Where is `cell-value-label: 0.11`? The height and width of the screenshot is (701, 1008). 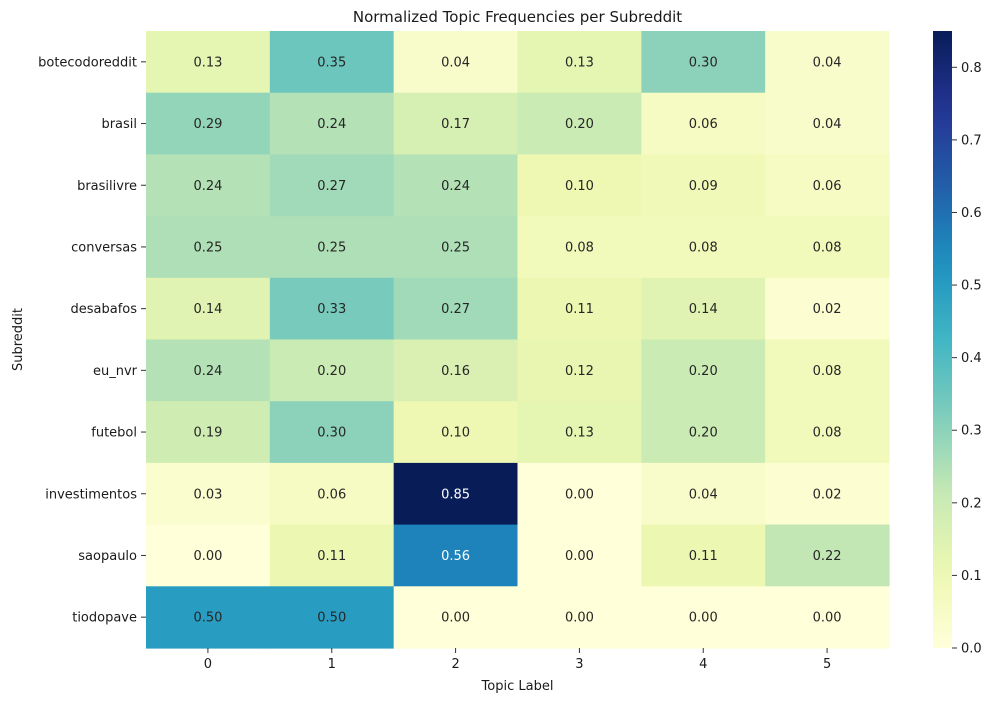 cell-value-label: 0.11 is located at coordinates (703, 556).